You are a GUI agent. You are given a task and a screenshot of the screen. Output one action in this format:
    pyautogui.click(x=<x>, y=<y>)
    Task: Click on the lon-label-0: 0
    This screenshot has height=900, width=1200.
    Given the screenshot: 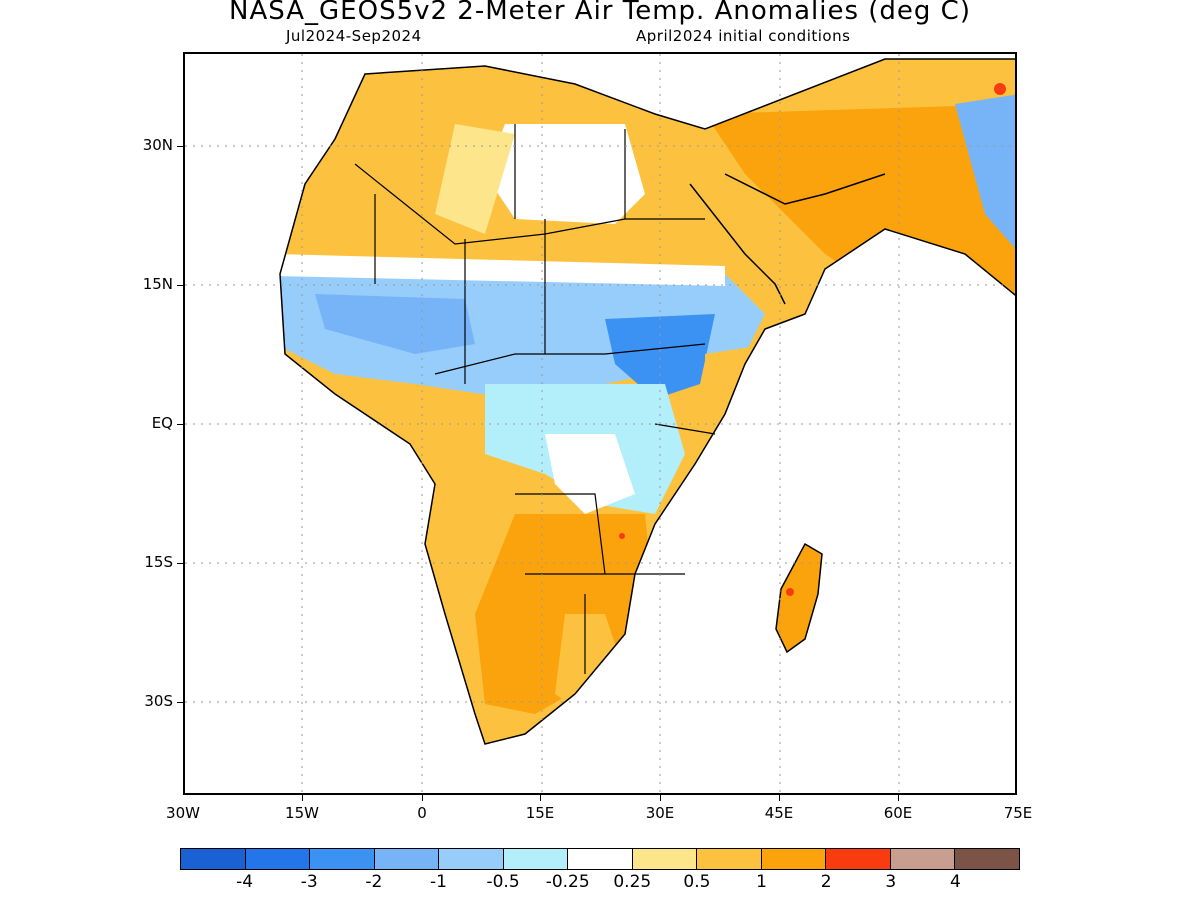 What is the action you would take?
    pyautogui.click(x=422, y=813)
    